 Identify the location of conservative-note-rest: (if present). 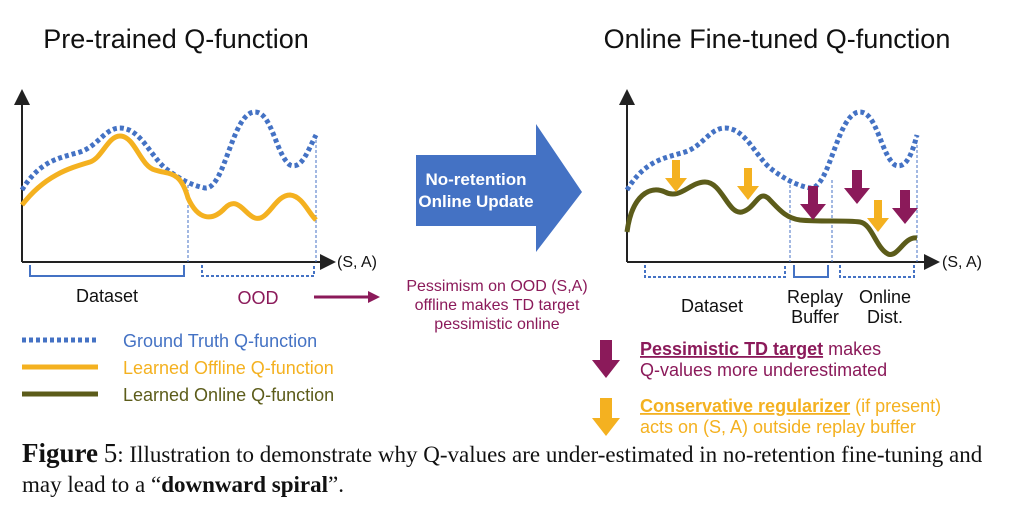
(895, 406).